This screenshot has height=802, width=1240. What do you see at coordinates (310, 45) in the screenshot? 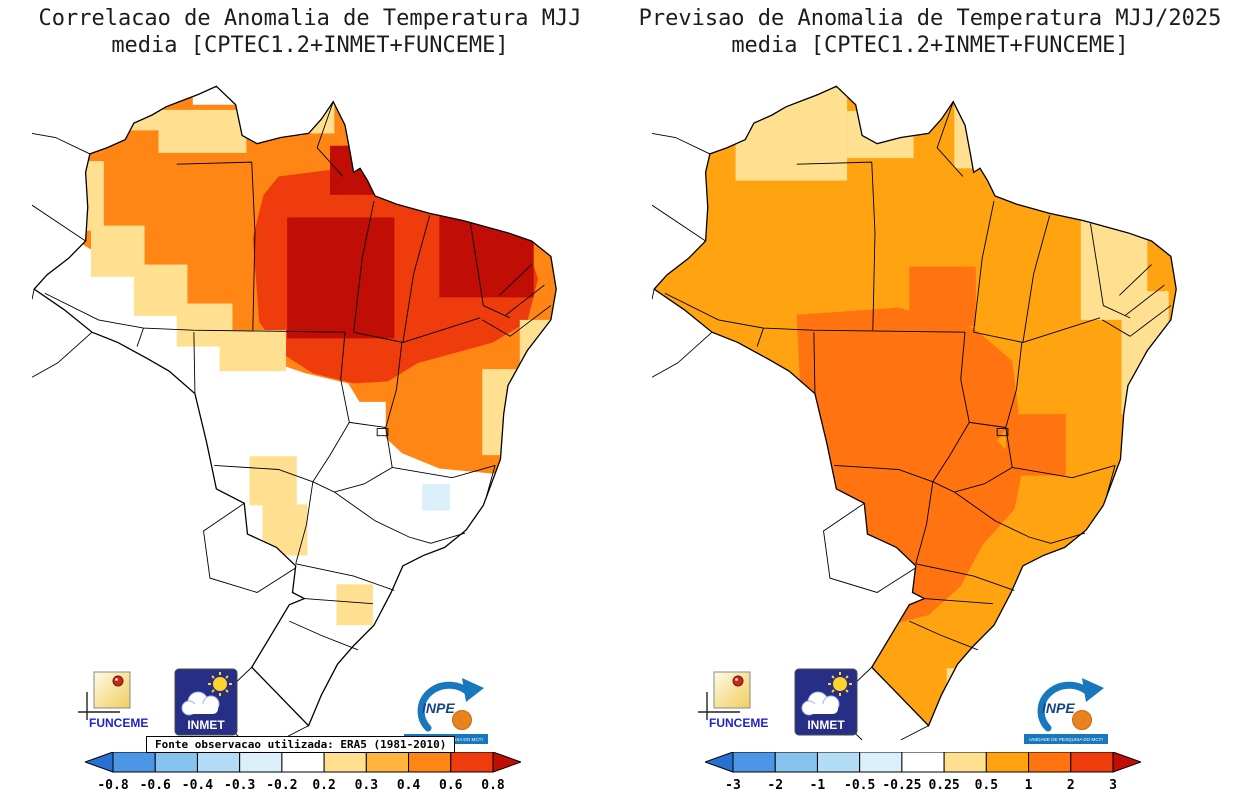
I see `left-title-line2: media [CPTEC1.2+INMET+FUNCEME]` at bounding box center [310, 45].